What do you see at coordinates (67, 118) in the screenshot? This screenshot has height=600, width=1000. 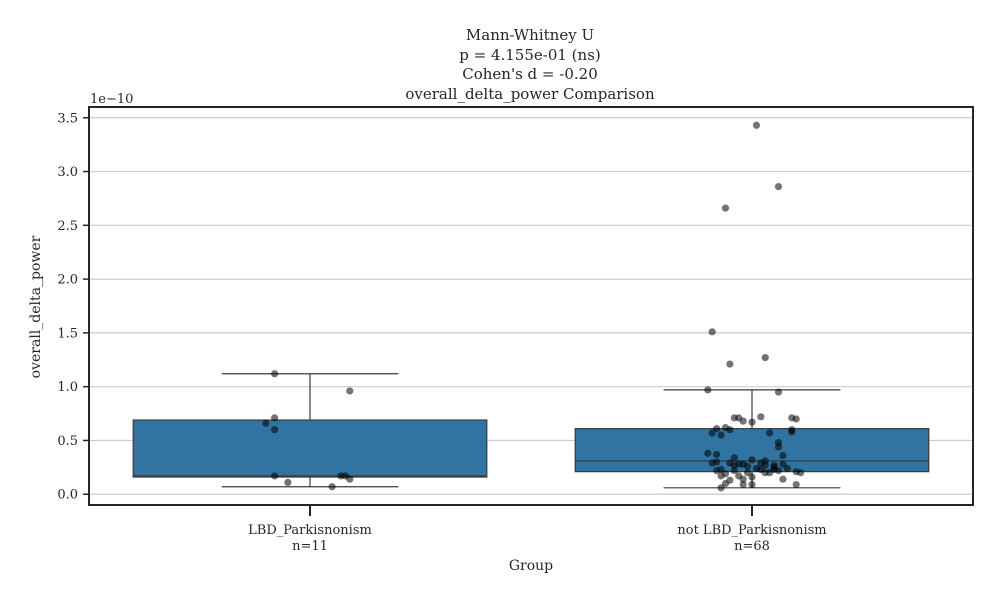 I see `y-tick-label: 3.5` at bounding box center [67, 118].